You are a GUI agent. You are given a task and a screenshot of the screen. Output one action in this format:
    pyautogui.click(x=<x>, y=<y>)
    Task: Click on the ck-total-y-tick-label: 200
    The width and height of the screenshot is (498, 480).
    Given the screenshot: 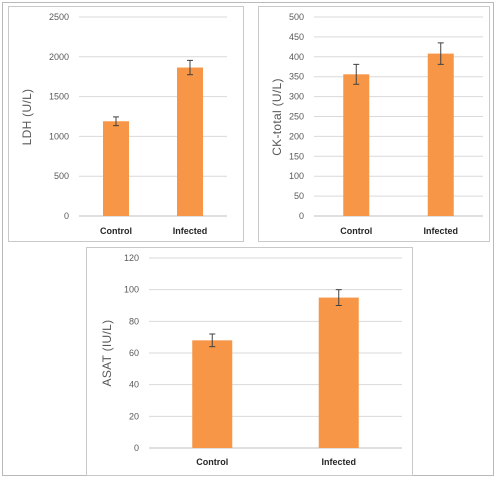 What is the action you would take?
    pyautogui.click(x=296, y=136)
    